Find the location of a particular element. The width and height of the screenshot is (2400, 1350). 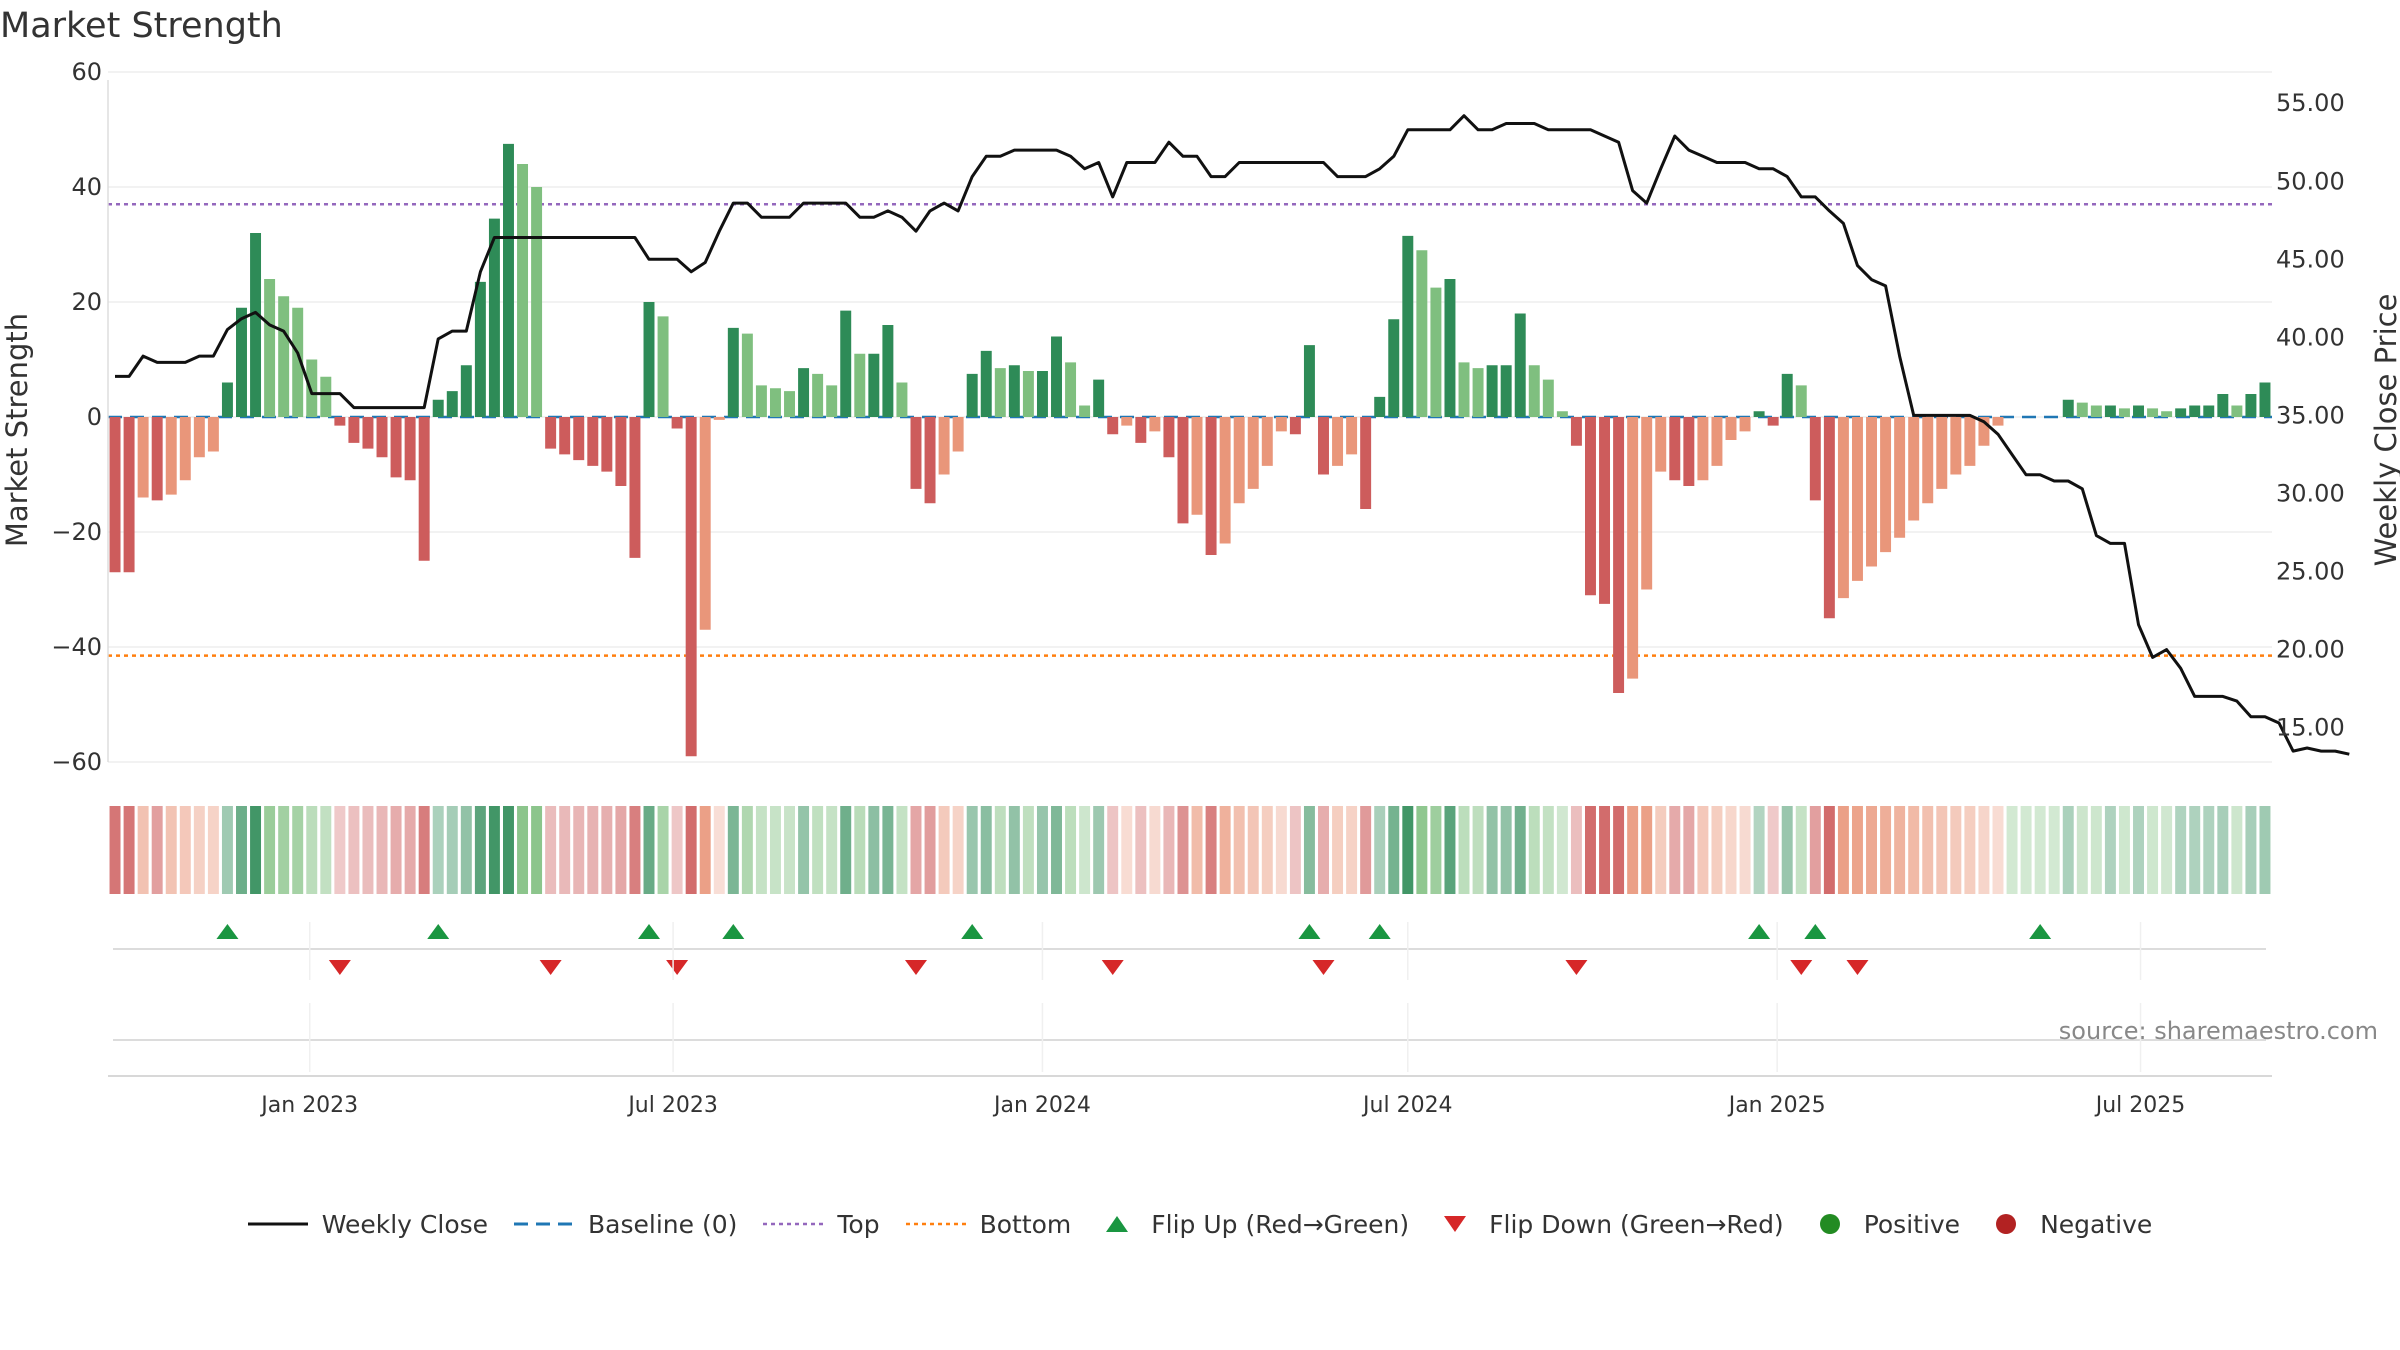

legend-item-close: Weekly Close is located at coordinates (367, 1224).